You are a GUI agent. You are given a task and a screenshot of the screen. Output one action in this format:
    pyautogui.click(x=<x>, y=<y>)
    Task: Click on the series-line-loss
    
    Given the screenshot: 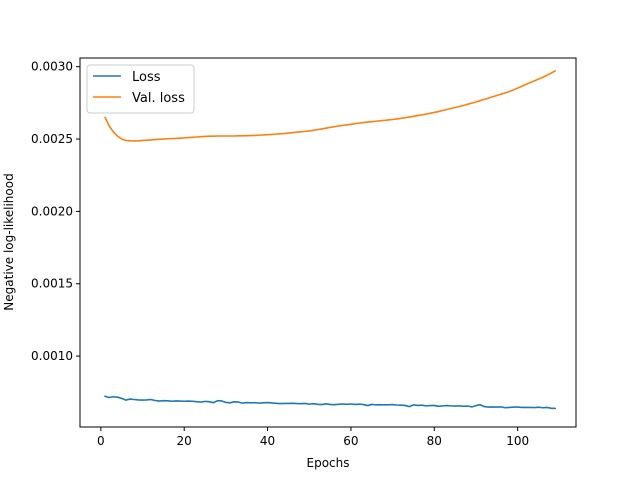 What is the action you would take?
    pyautogui.click(x=330, y=402)
    